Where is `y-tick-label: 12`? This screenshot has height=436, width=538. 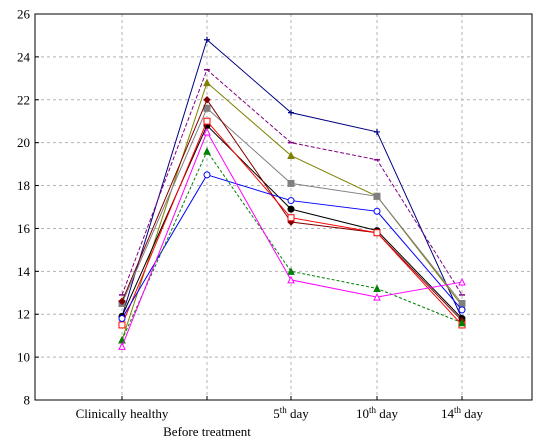
y-tick-label: 12 is located at coordinates (23, 314).